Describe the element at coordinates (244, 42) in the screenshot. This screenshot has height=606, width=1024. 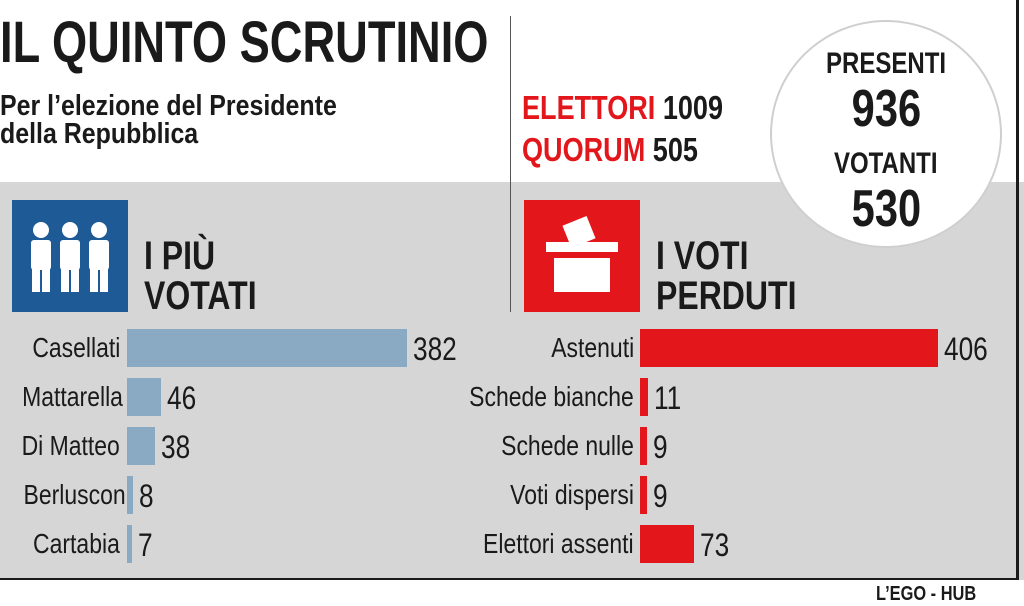
I see `page-title: IL QUINTO SCRUTINIO` at that location.